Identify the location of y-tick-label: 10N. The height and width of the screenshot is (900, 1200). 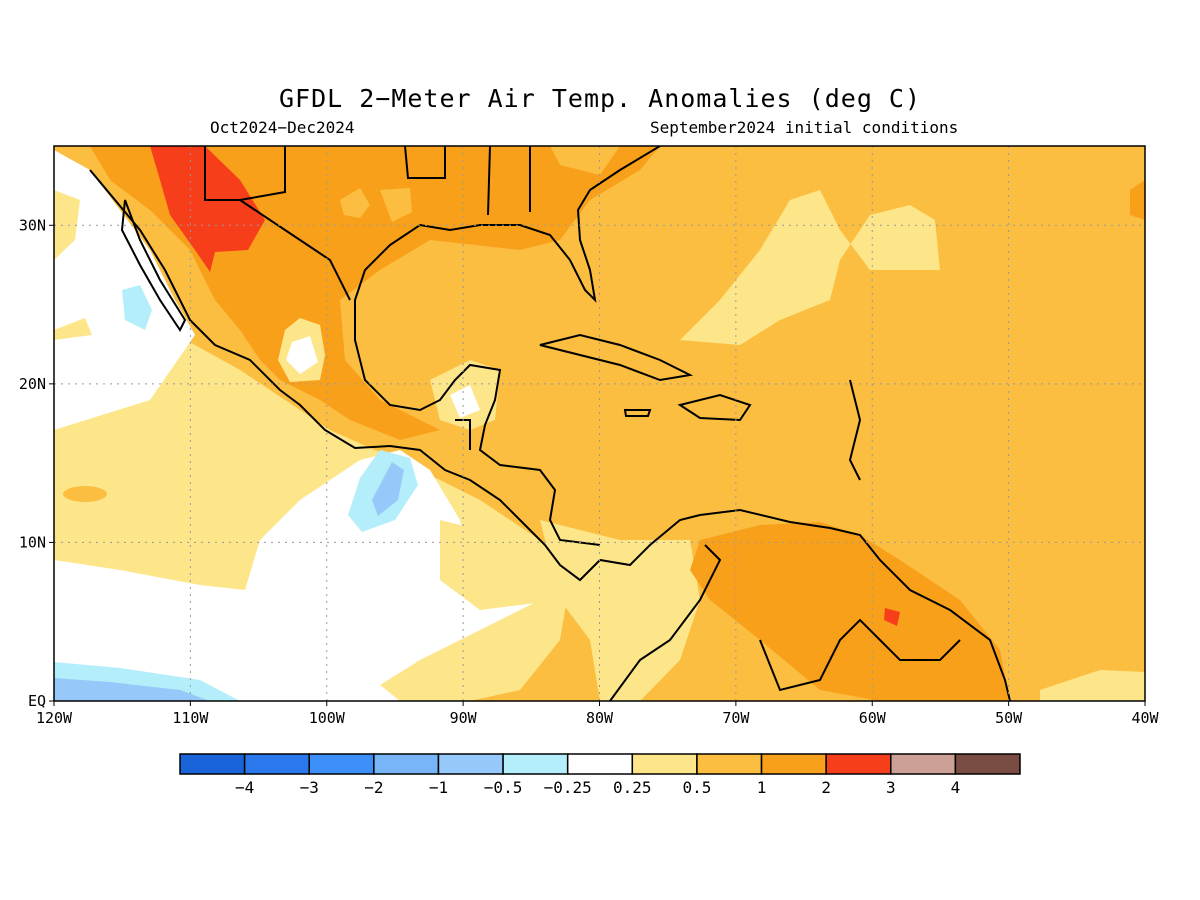
(32, 542).